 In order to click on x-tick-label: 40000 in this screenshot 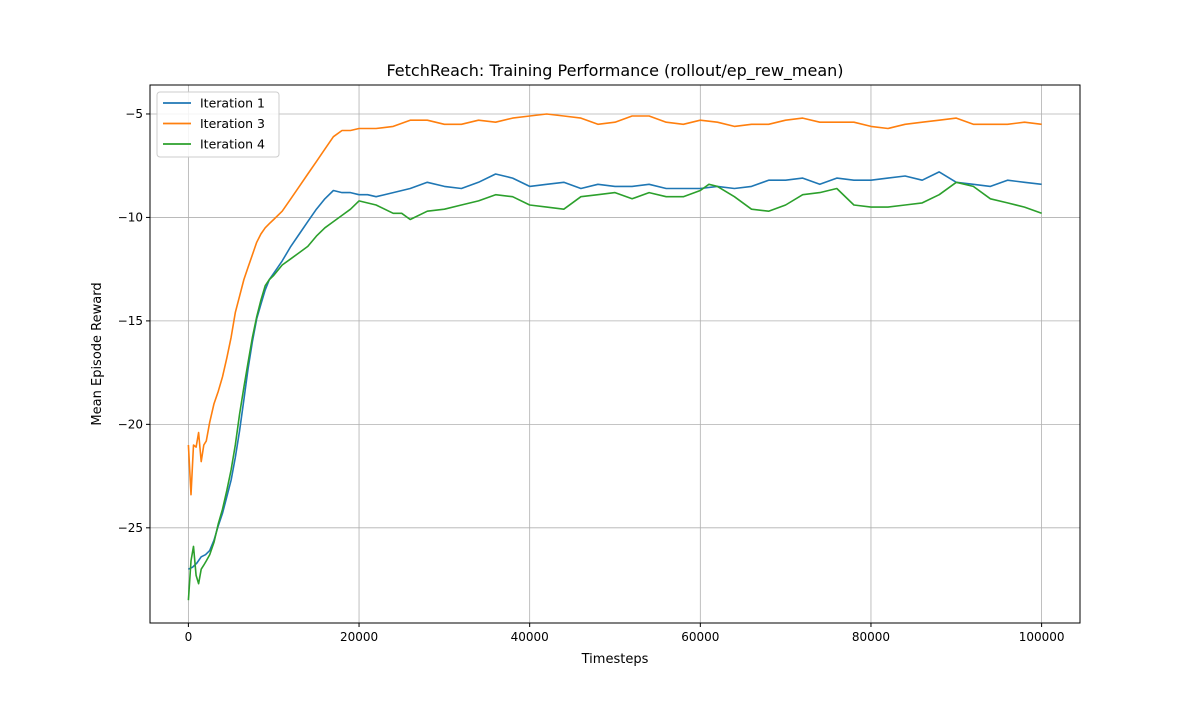, I will do `click(530, 637)`.